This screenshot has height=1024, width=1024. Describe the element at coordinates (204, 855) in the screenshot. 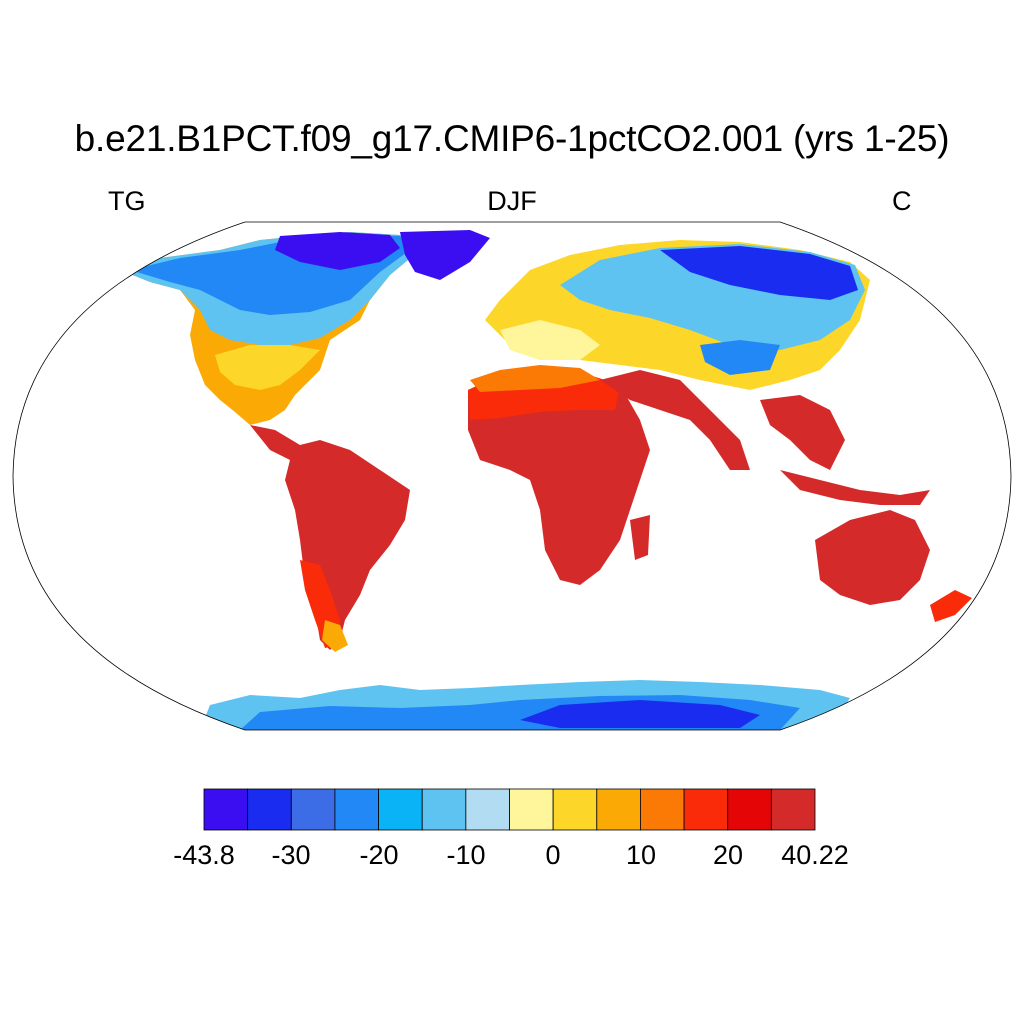

I see `colorbar-tick: -43.8` at that location.